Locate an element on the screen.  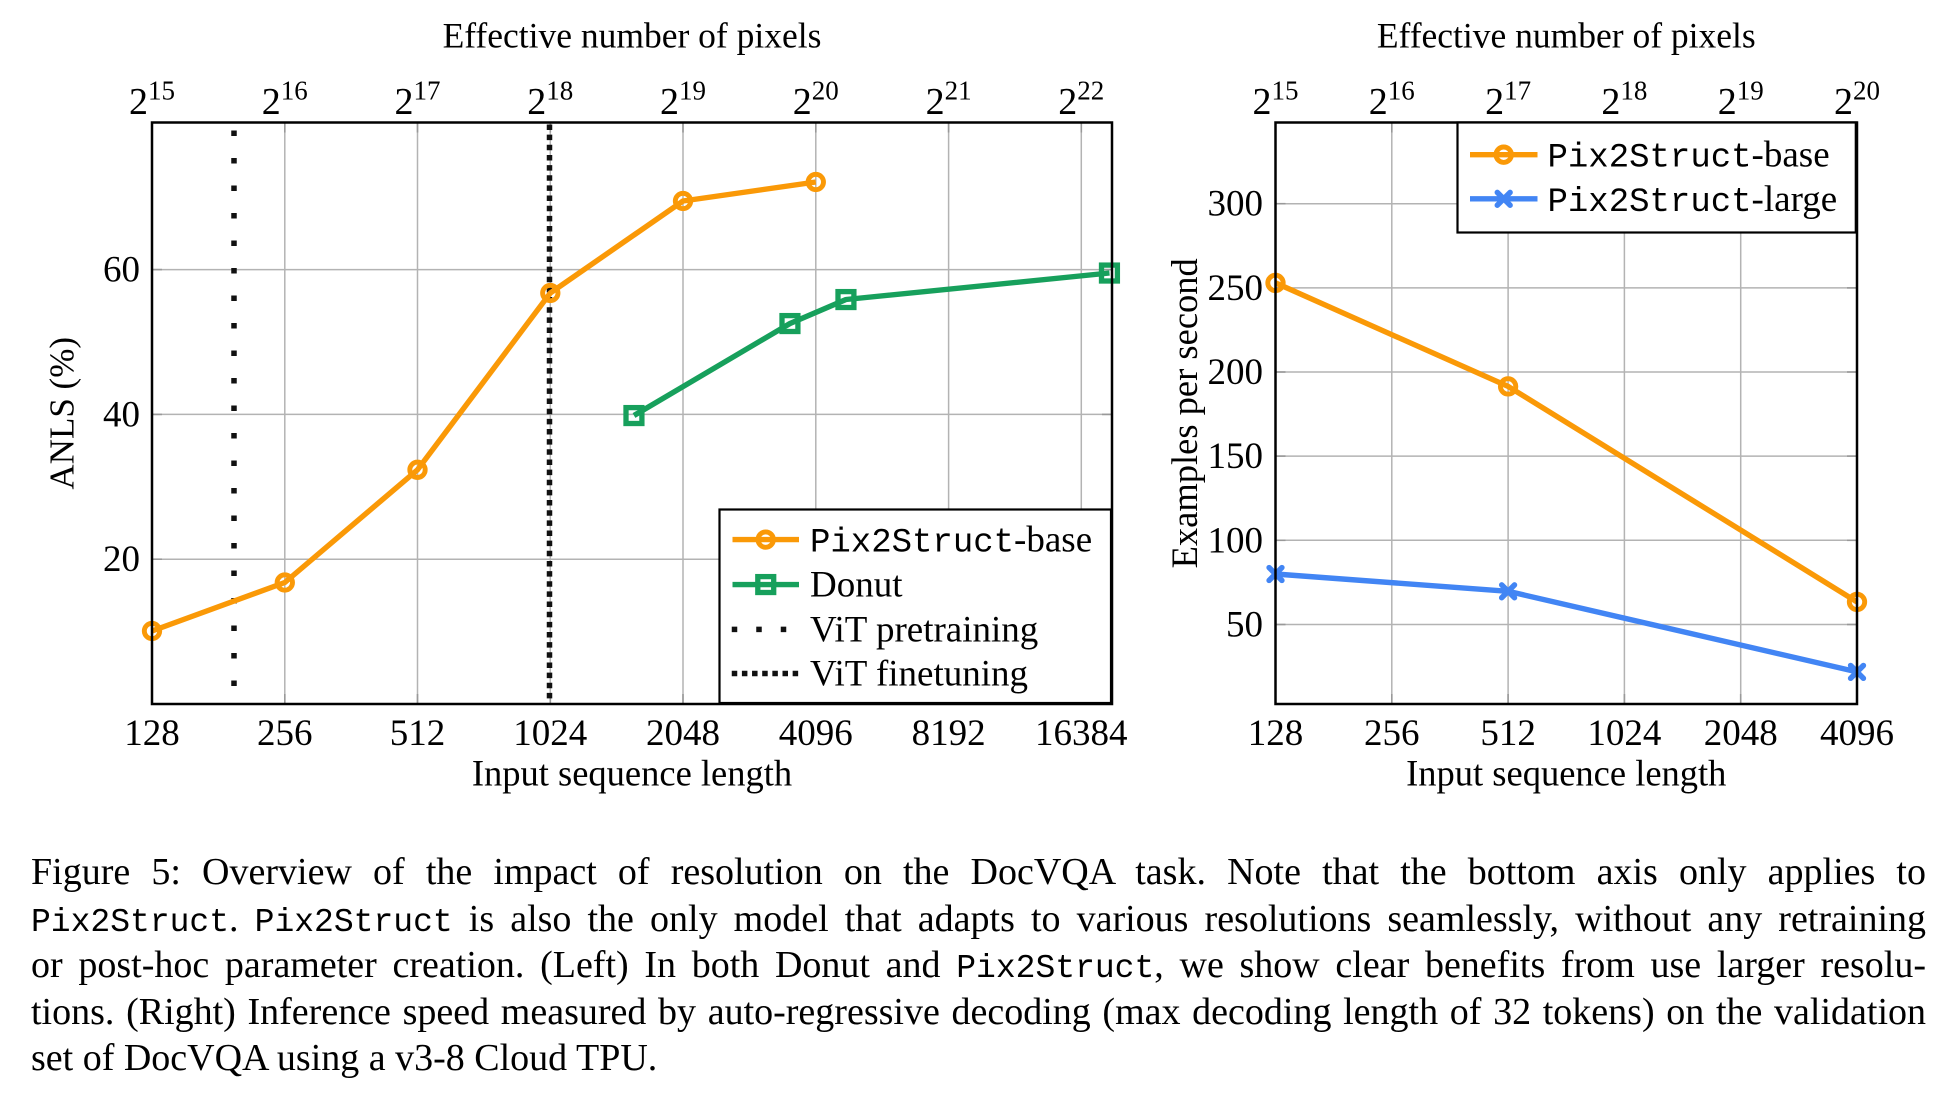
svg-text: 100 is located at coordinates (1236, 540).